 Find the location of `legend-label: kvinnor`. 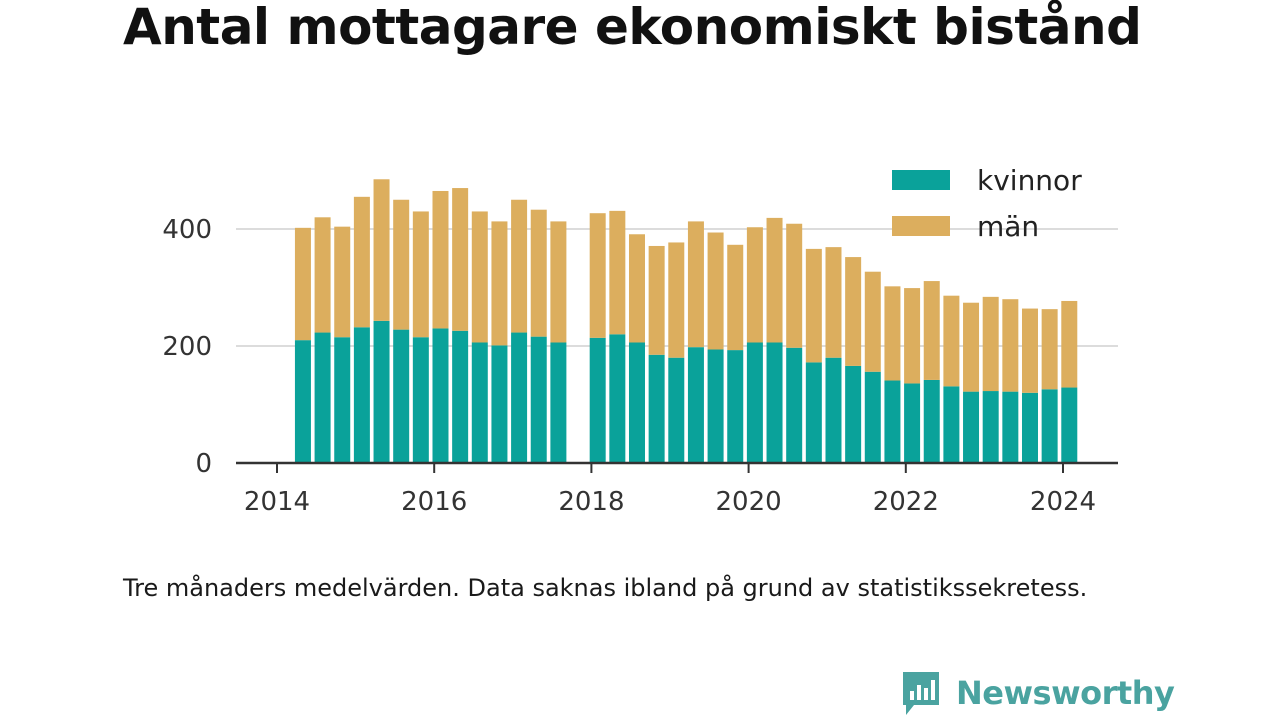

legend-label: kvinnor is located at coordinates (1029, 180).